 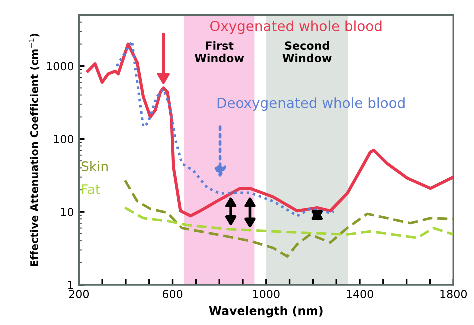 I want to click on y-axis-title: Effective Attenuation Coefficient (cm$^{−1}$), so click(x=34, y=150).